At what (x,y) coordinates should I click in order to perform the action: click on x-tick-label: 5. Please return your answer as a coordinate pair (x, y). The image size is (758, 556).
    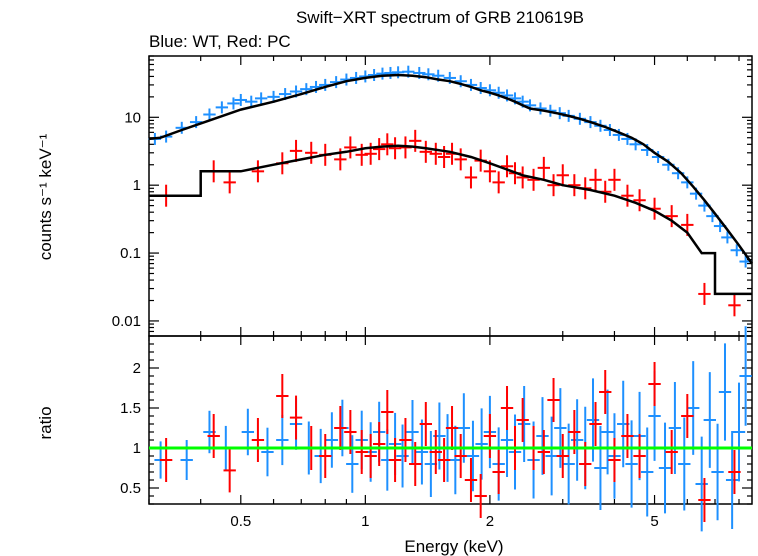
    Looking at the image, I should click on (654, 521).